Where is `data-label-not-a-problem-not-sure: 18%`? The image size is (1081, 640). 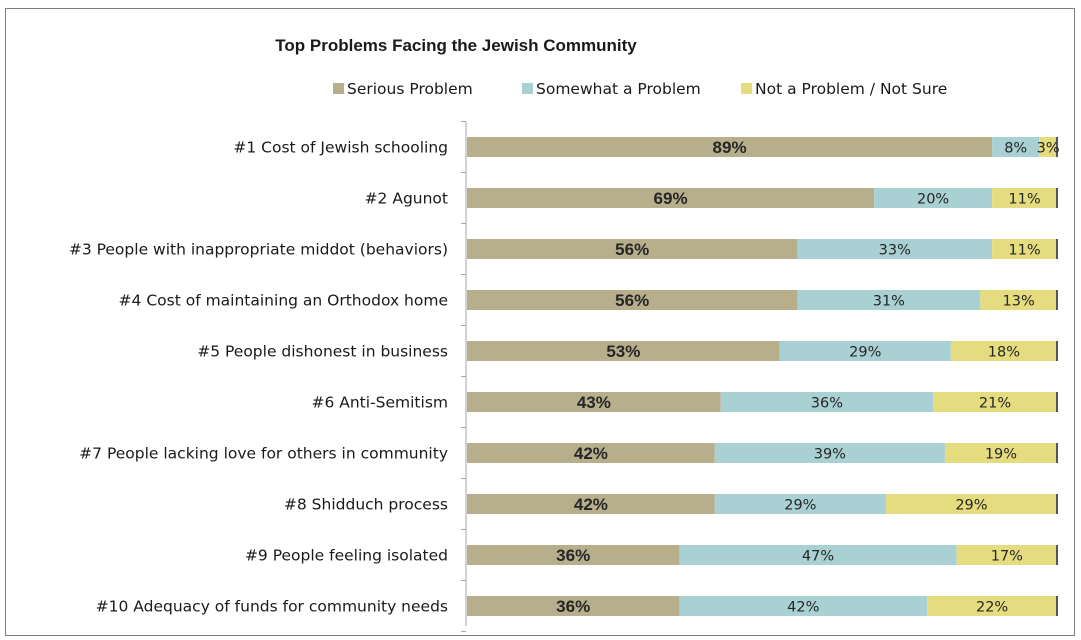 data-label-not-a-problem-not-sure: 18% is located at coordinates (1004, 353).